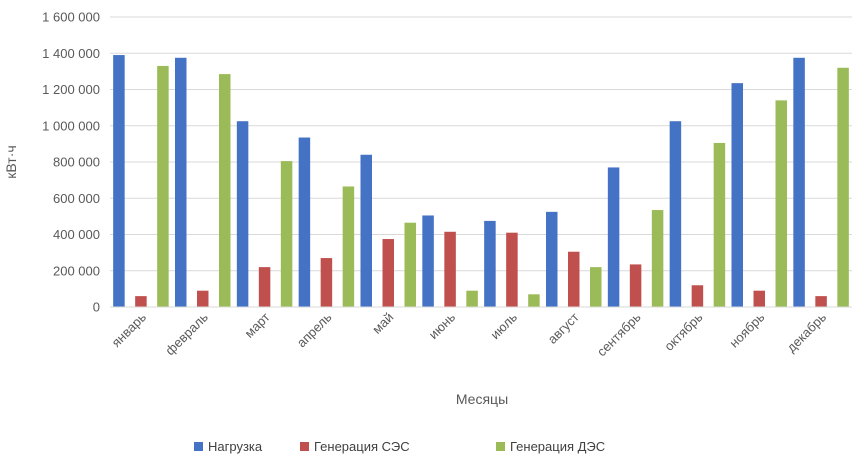  What do you see at coordinates (129, 329) in the screenshot?
I see `x-tick-label: январь` at bounding box center [129, 329].